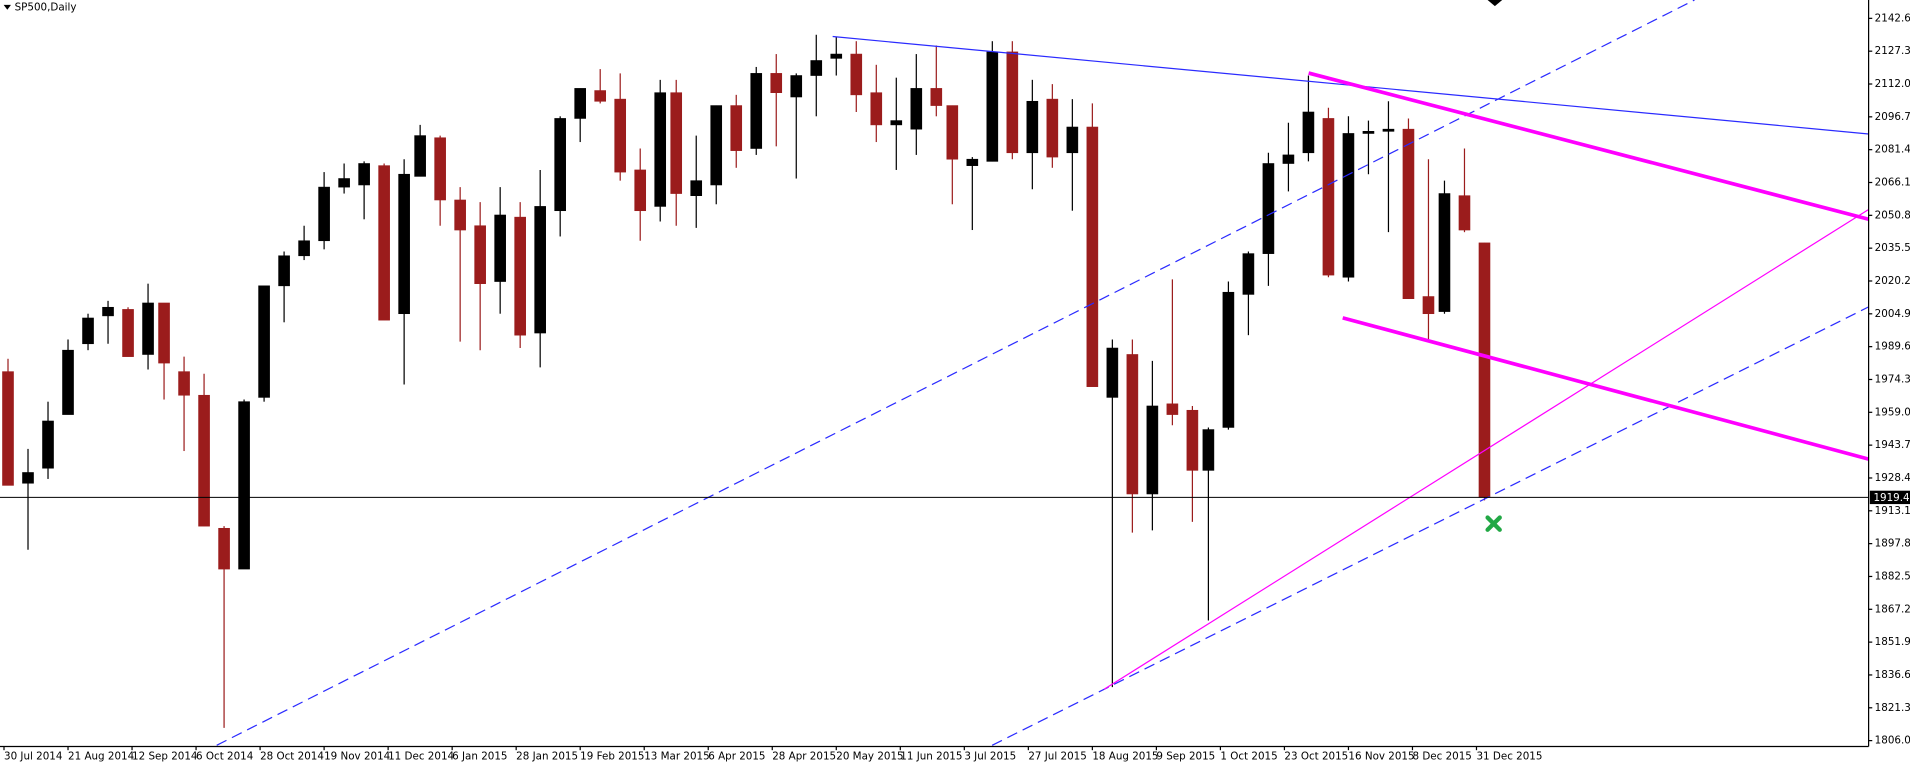 Image resolution: width=1910 pixels, height=766 pixels. I want to click on y-tick-label: 2020.25, so click(1892, 281).